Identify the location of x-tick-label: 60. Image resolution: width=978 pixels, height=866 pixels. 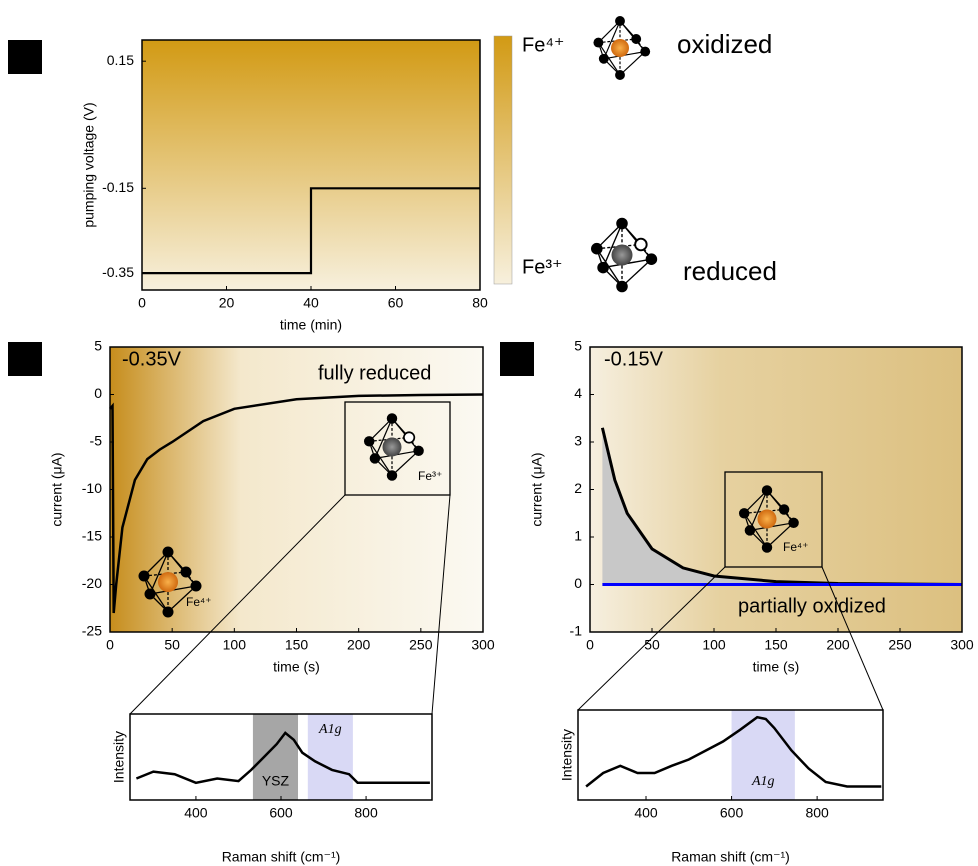
(396, 303).